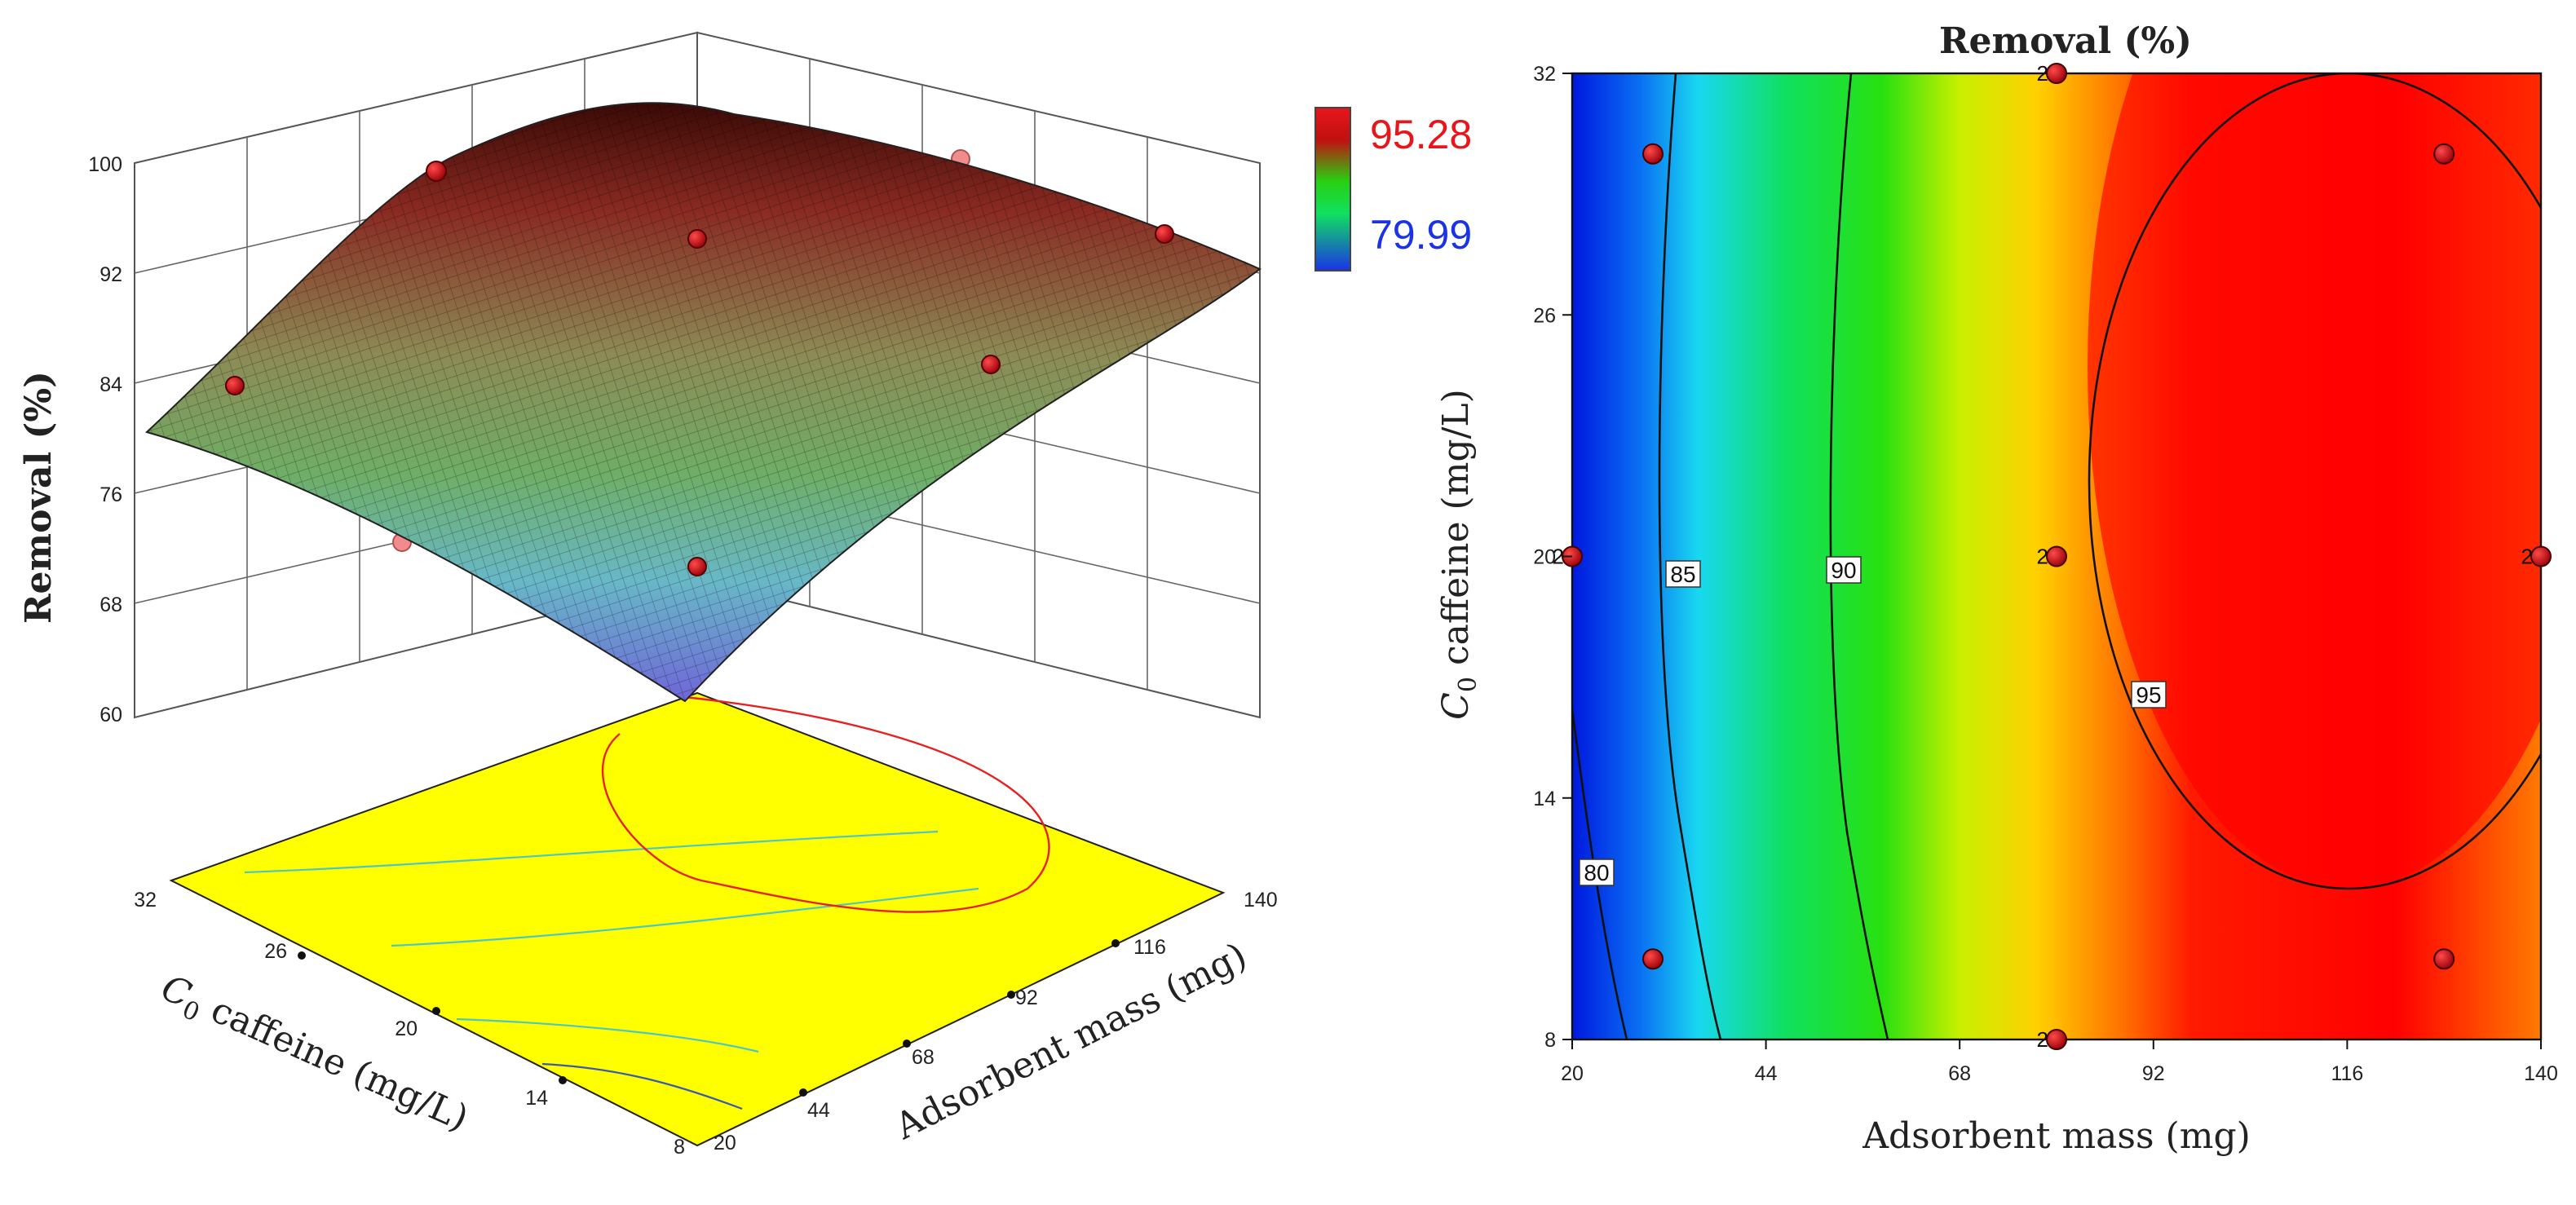 The width and height of the screenshot is (2576, 1205). Describe the element at coordinates (76, 439) in the screenshot. I see `z-axis: 60 68 76 84 92 100 Removal (%)` at that location.